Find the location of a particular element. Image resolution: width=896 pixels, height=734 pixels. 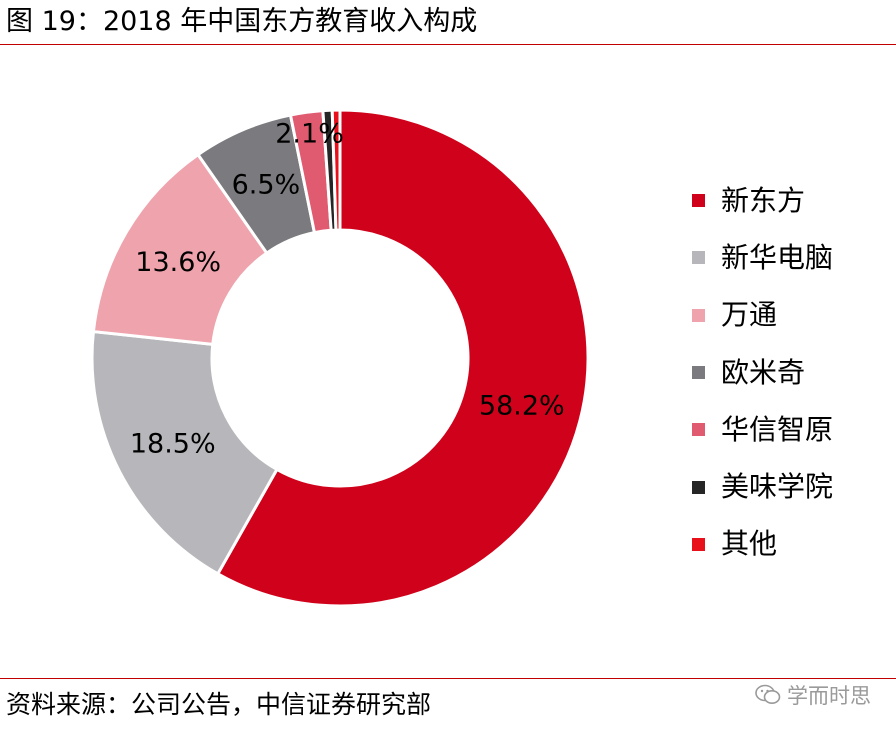

legend-item-7: 其他 is located at coordinates (762, 544).